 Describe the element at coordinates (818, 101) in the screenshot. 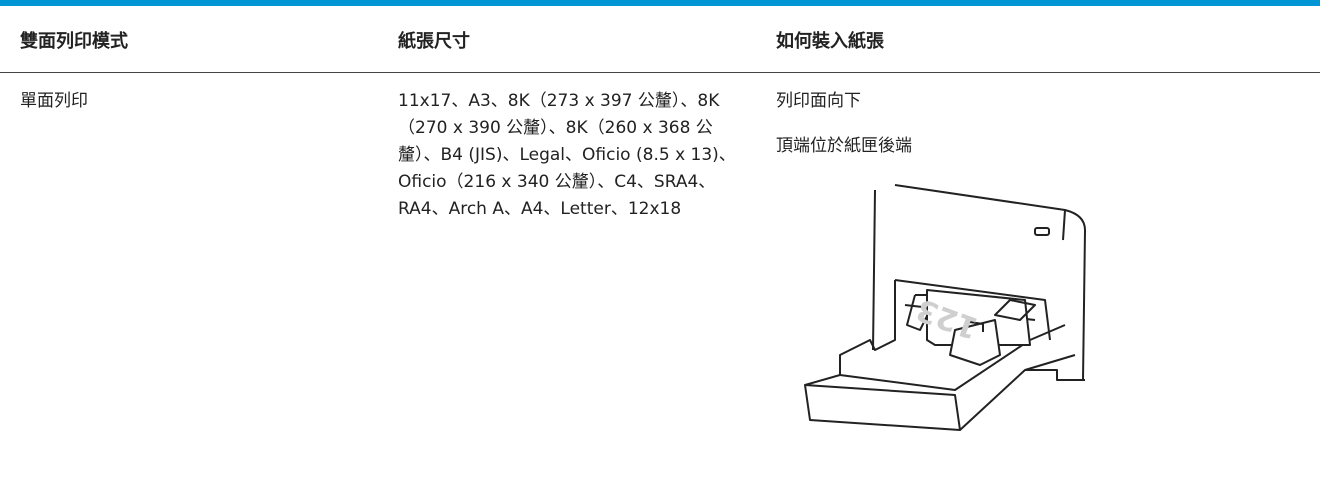

I see `instruction: 列印面向下` at that location.